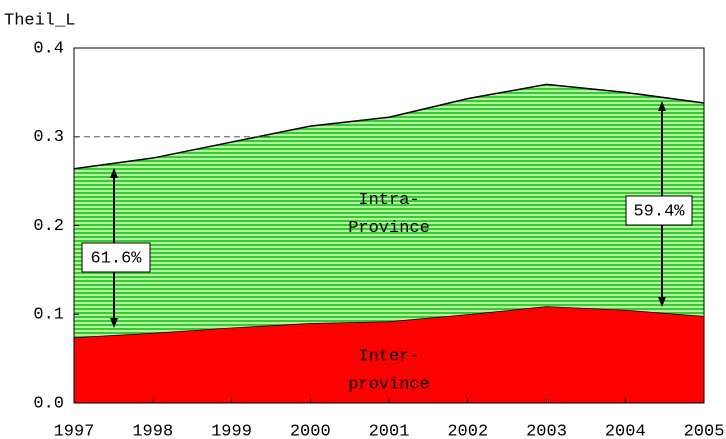 Image resolution: width=726 pixels, height=439 pixels. Describe the element at coordinates (389, 385) in the screenshot. I see `series-label: province` at that location.